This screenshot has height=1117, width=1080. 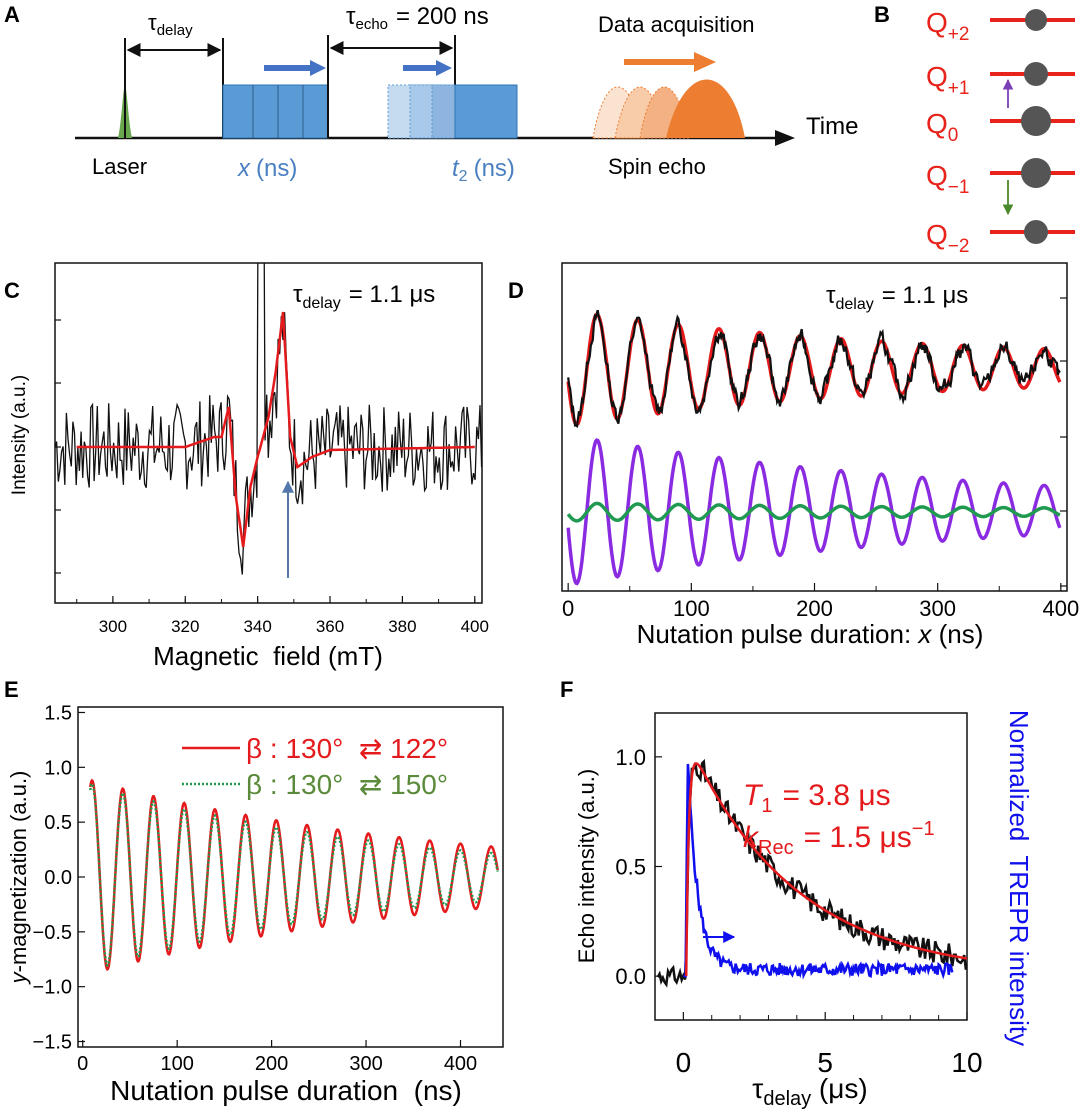 What do you see at coordinates (257, 626) in the screenshot?
I see `x-tick-label: 340` at bounding box center [257, 626].